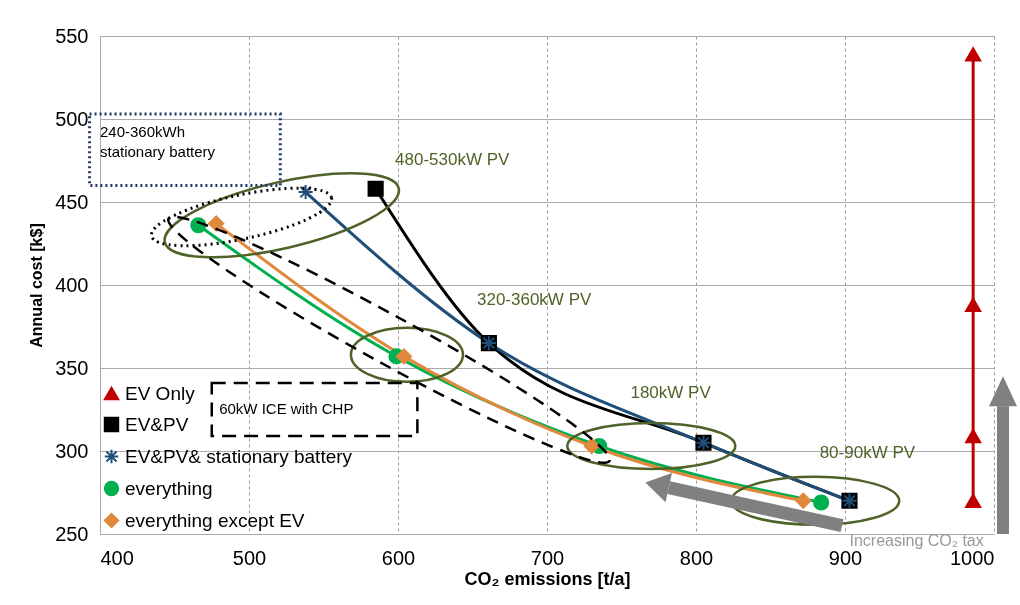 The image size is (1020, 605). What do you see at coordinates (72, 367) in the screenshot?
I see `y-tick-label: 350` at bounding box center [72, 367].